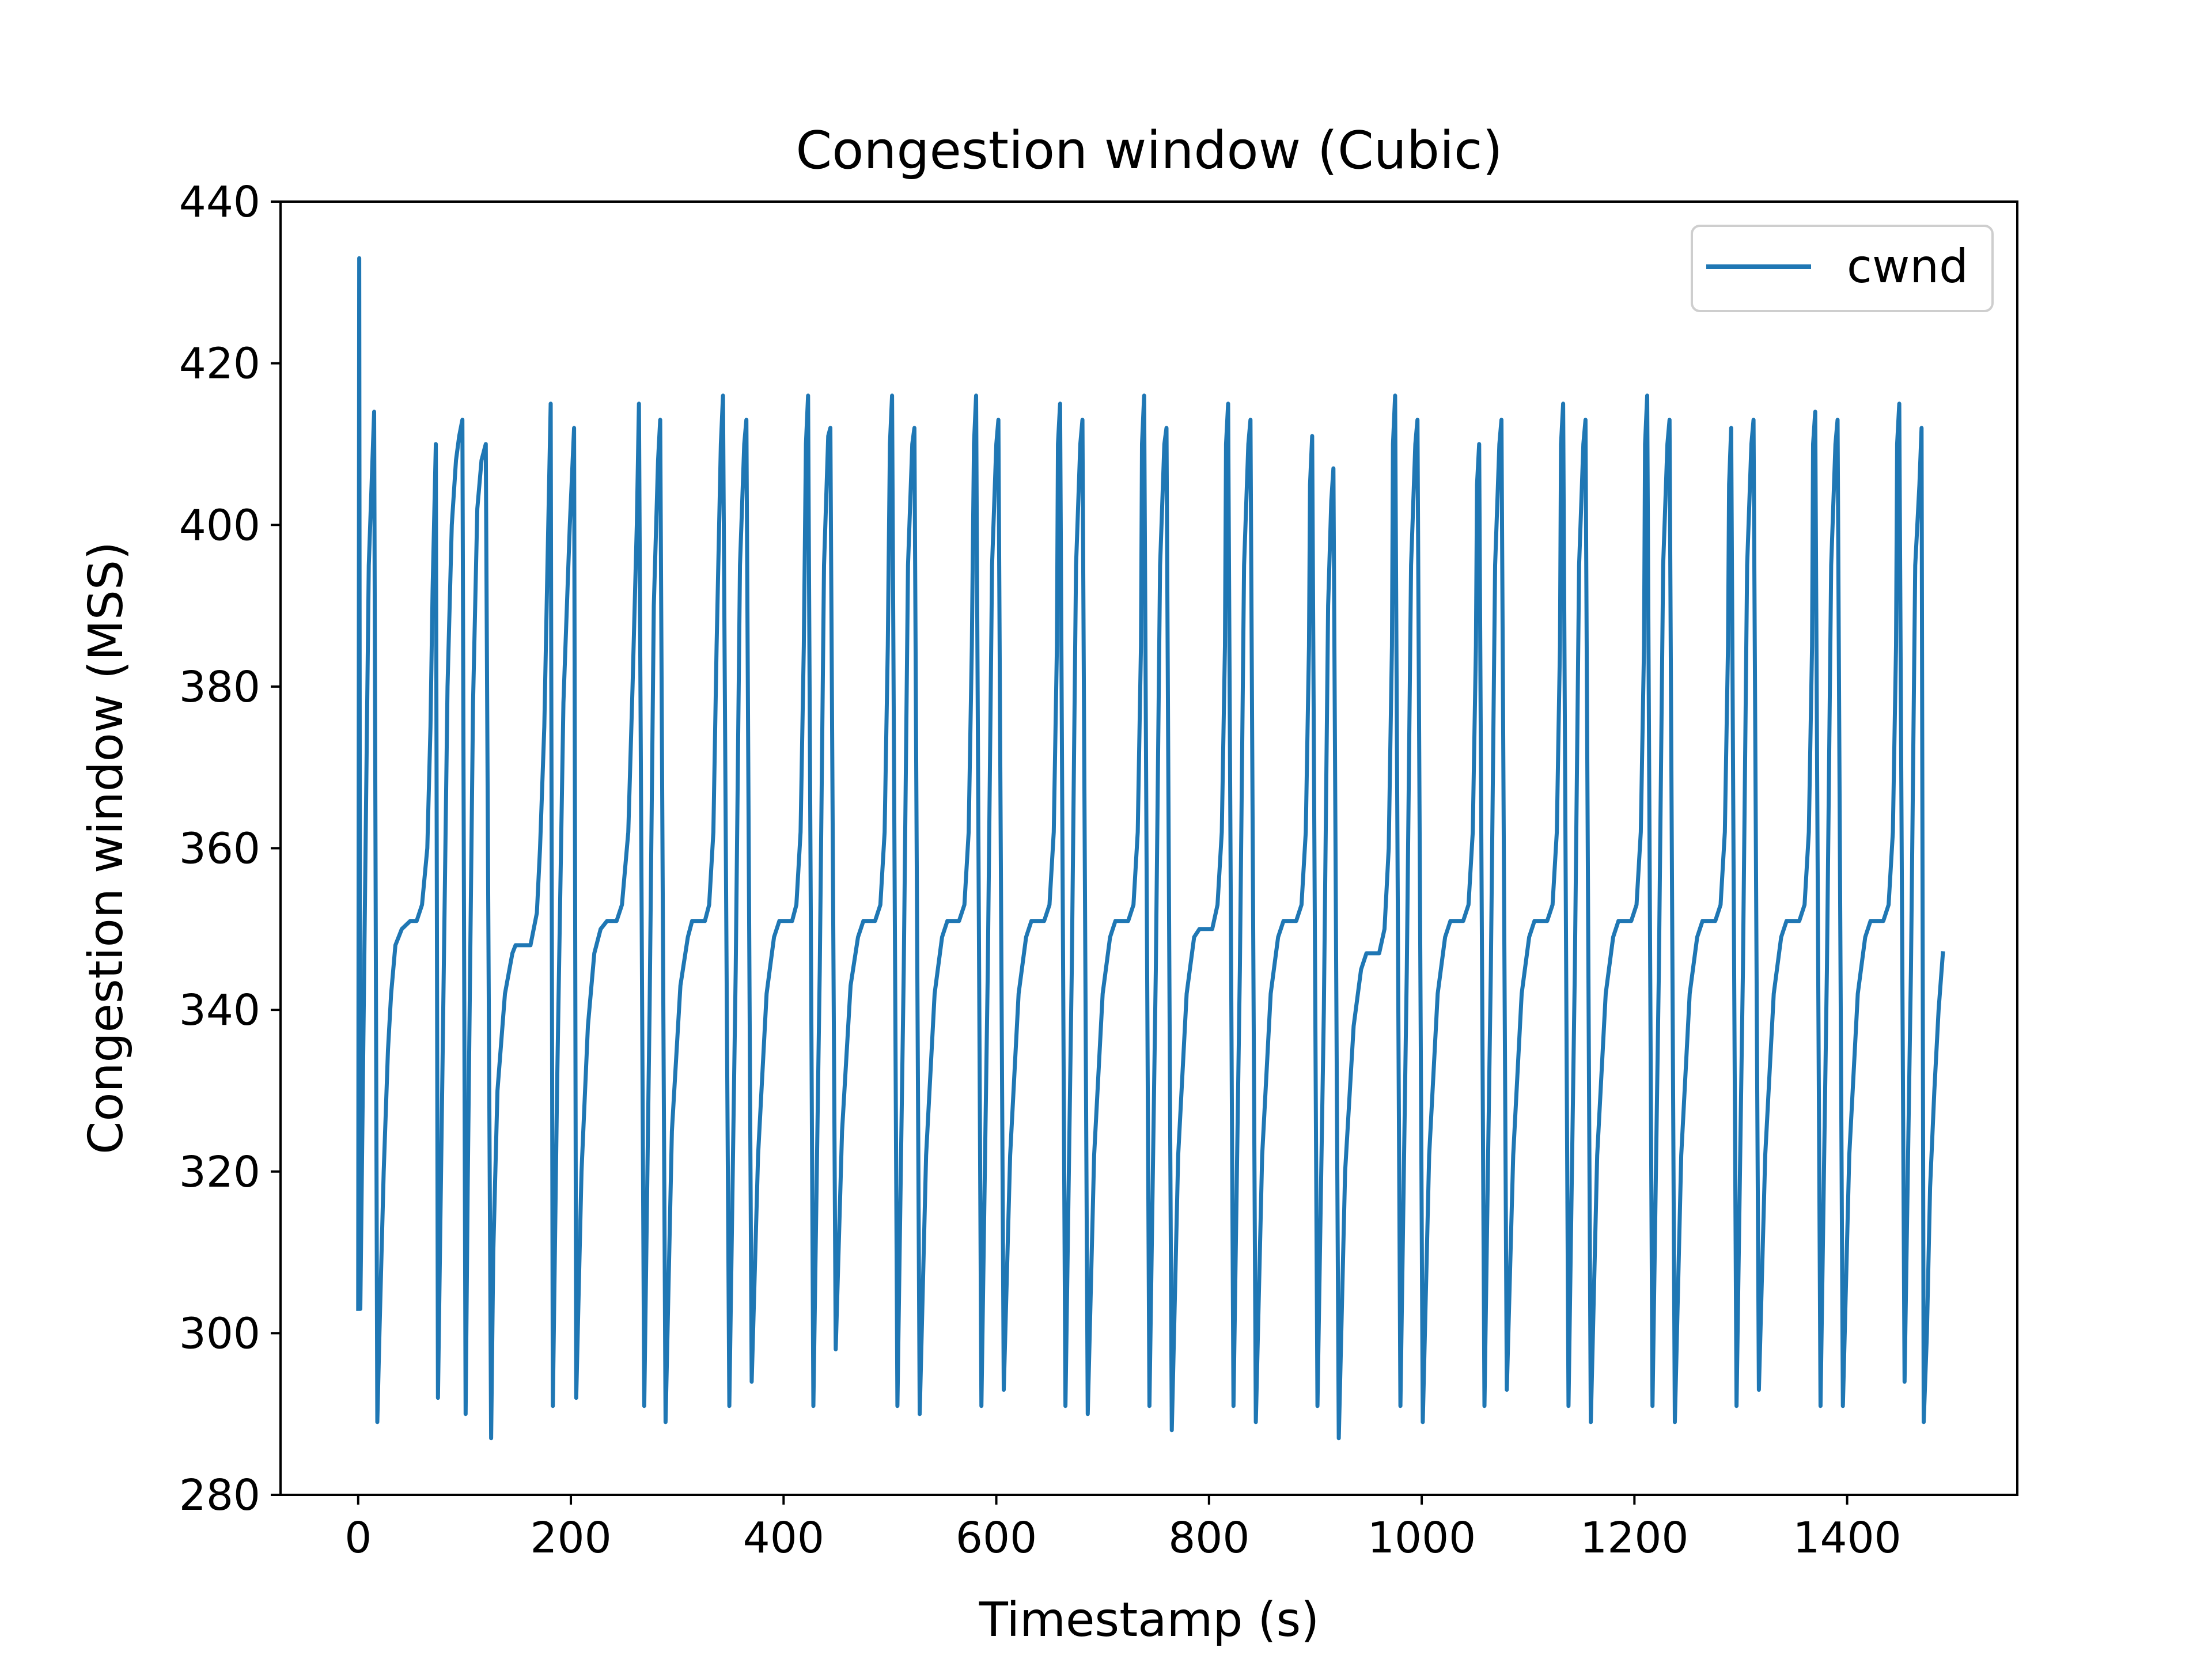 The image size is (2212, 1659). I want to click on y-axis-label: Congestion window (MSS), so click(106, 847).